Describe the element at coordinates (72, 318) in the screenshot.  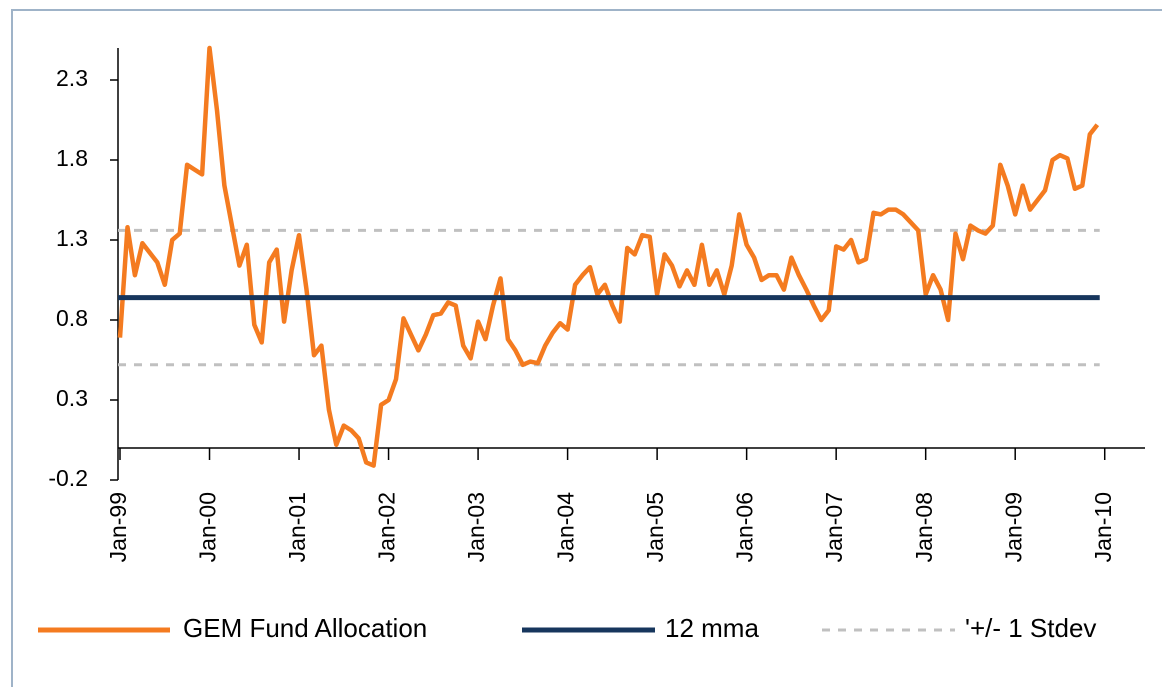
I see `y-tick-label: 0.8` at that location.